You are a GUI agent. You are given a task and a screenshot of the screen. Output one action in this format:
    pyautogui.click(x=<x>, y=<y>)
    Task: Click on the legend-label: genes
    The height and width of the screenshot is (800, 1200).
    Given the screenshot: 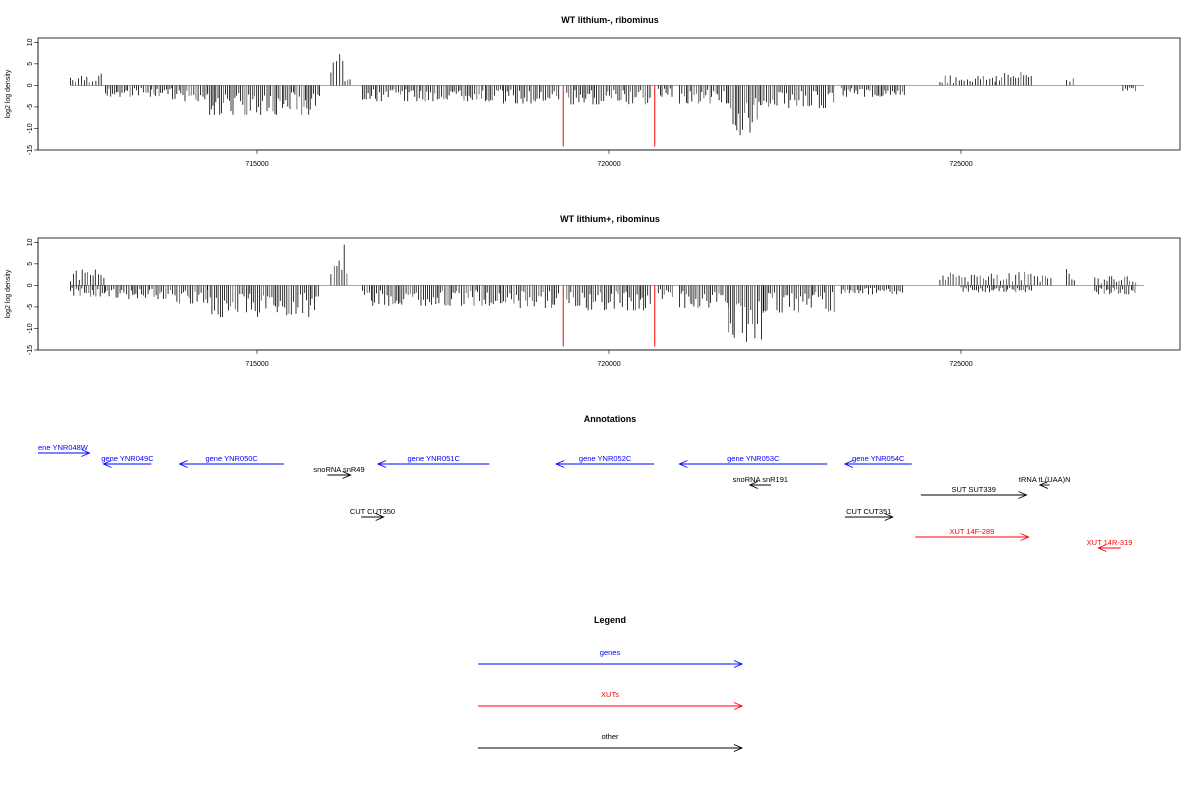 What is the action you would take?
    pyautogui.click(x=610, y=652)
    